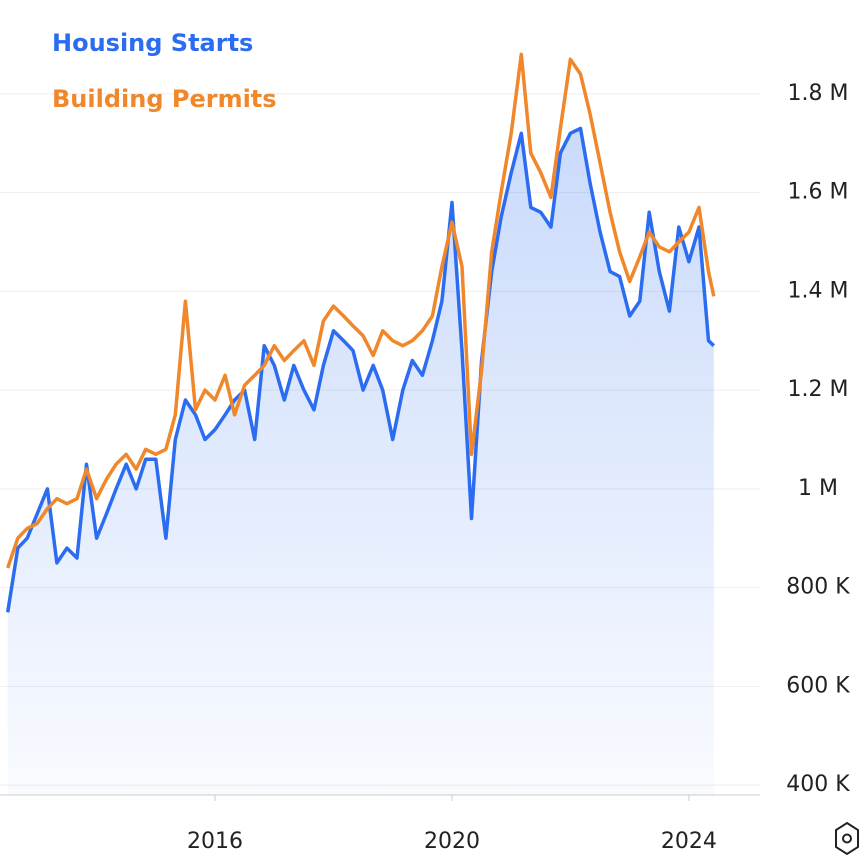  What do you see at coordinates (818, 93) in the screenshot?
I see `y-tick-label: 1.8 M` at bounding box center [818, 93].